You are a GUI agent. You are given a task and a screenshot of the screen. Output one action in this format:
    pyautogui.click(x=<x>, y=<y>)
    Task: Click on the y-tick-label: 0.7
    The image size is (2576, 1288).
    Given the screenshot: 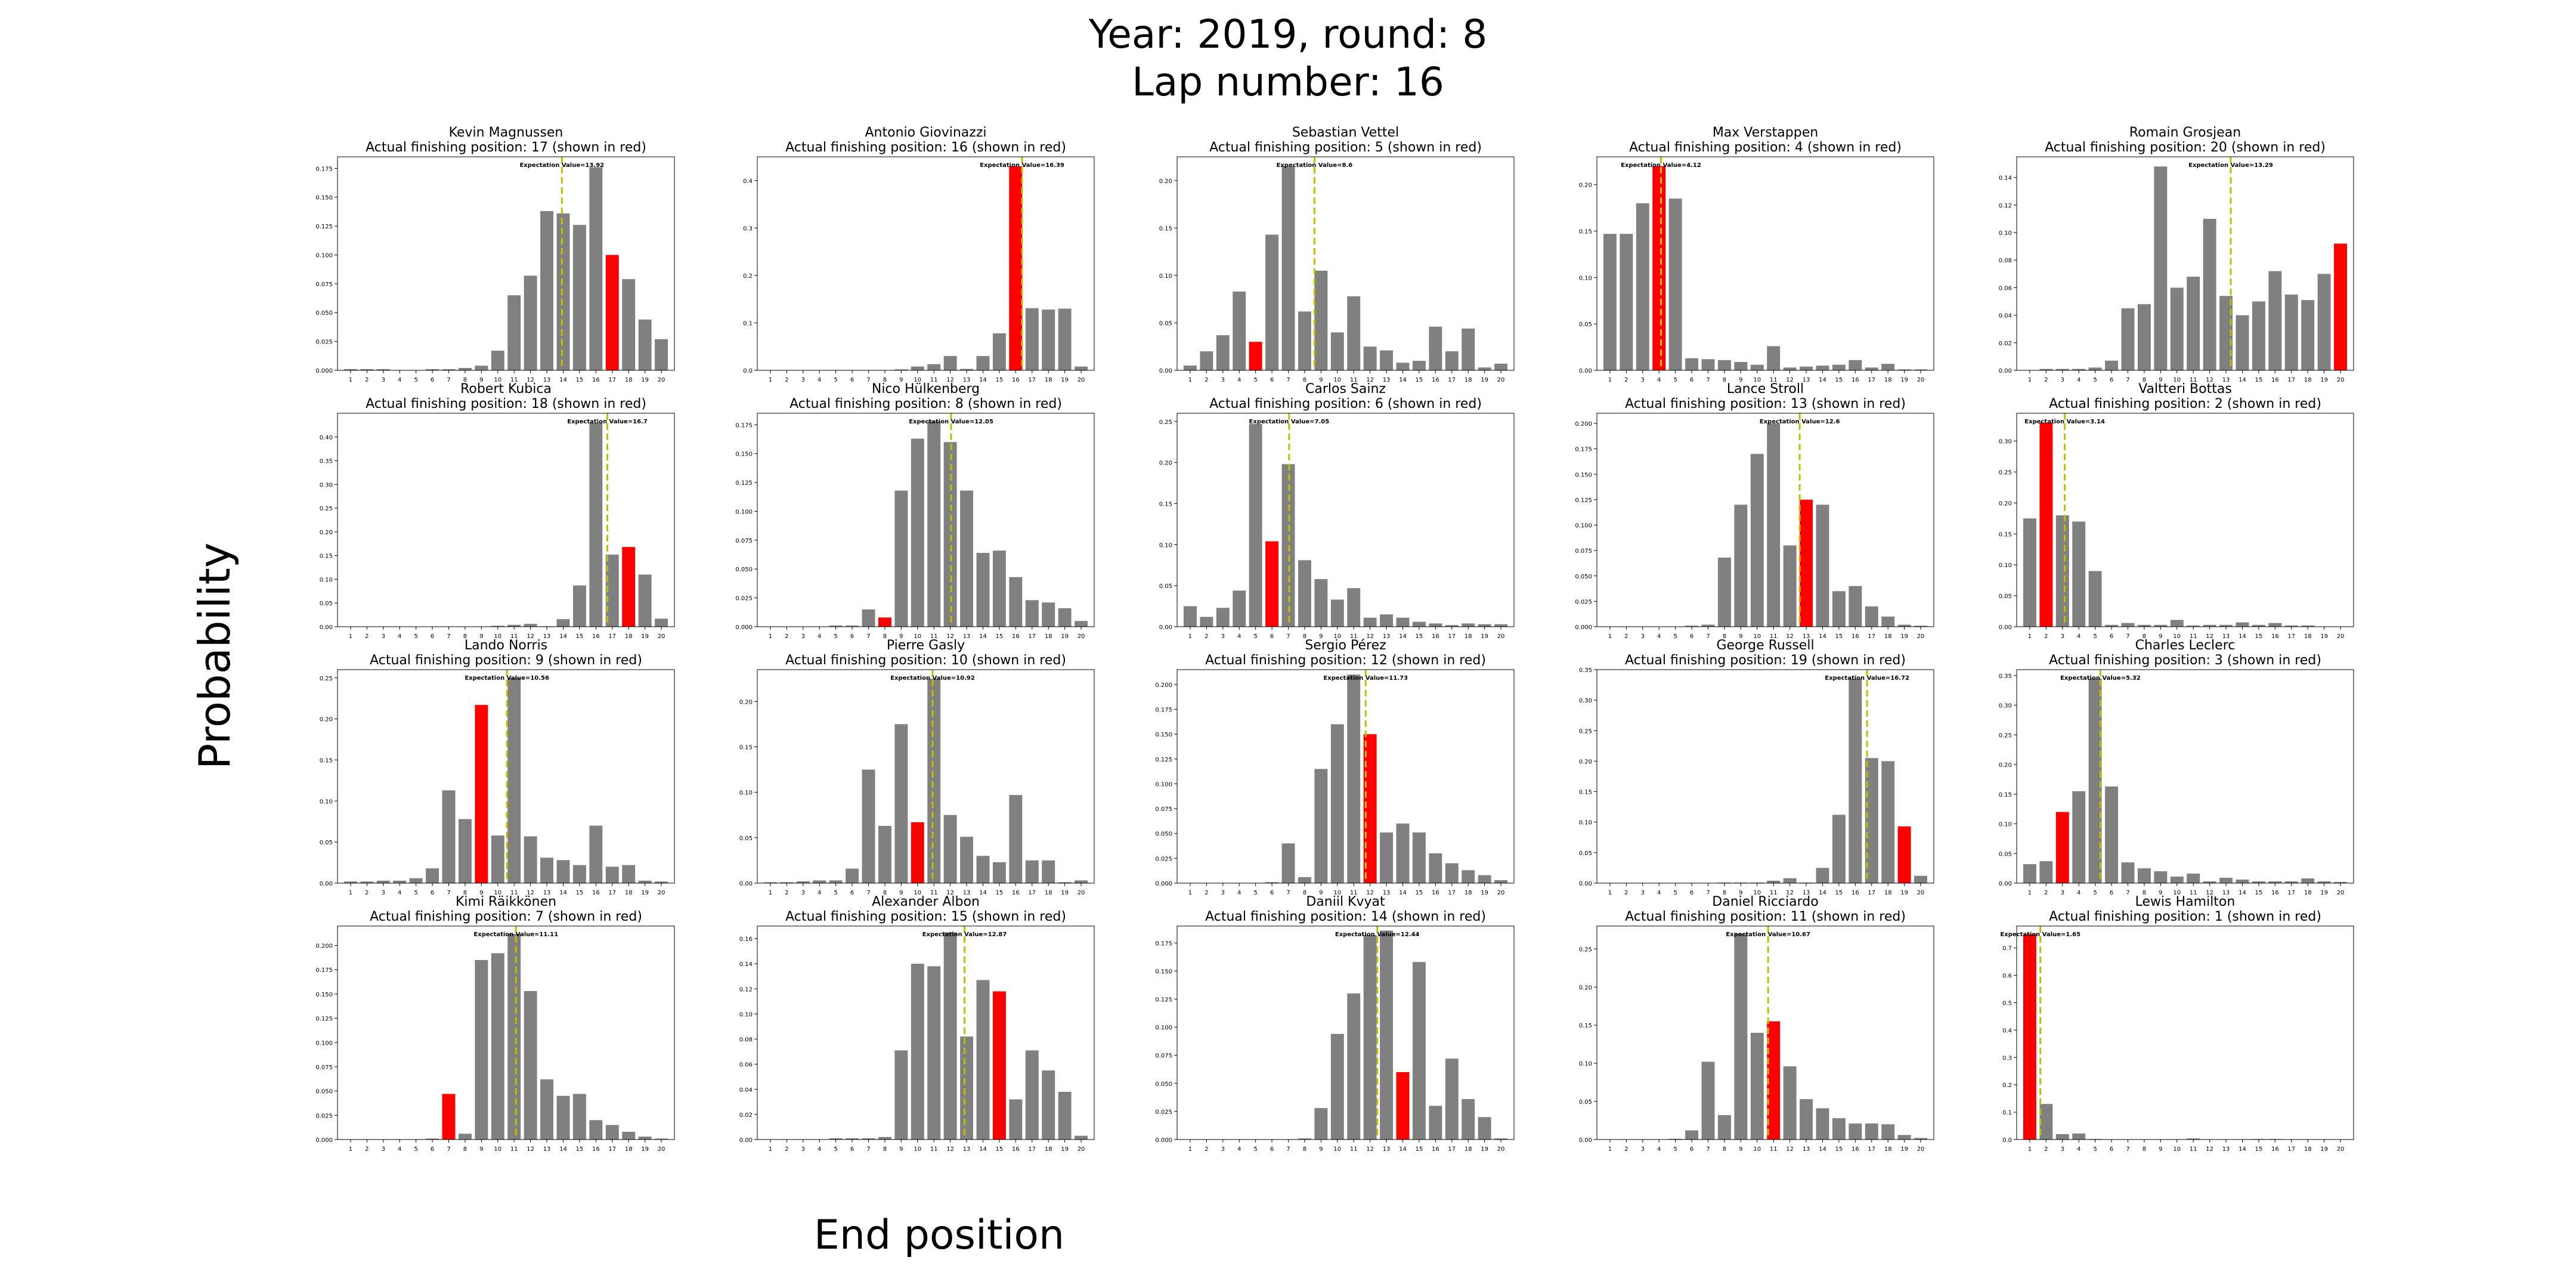 What is the action you would take?
    pyautogui.click(x=2007, y=949)
    